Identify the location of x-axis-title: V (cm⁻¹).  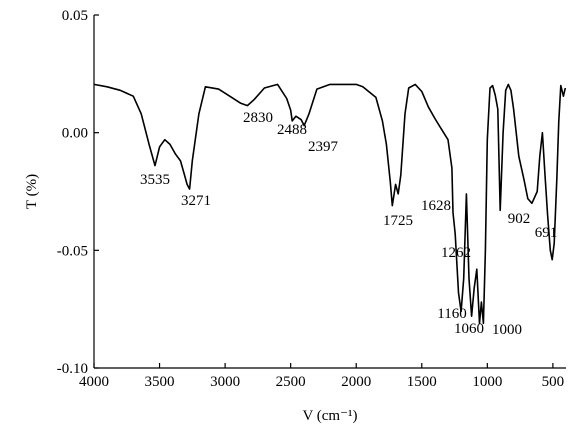
(329, 416).